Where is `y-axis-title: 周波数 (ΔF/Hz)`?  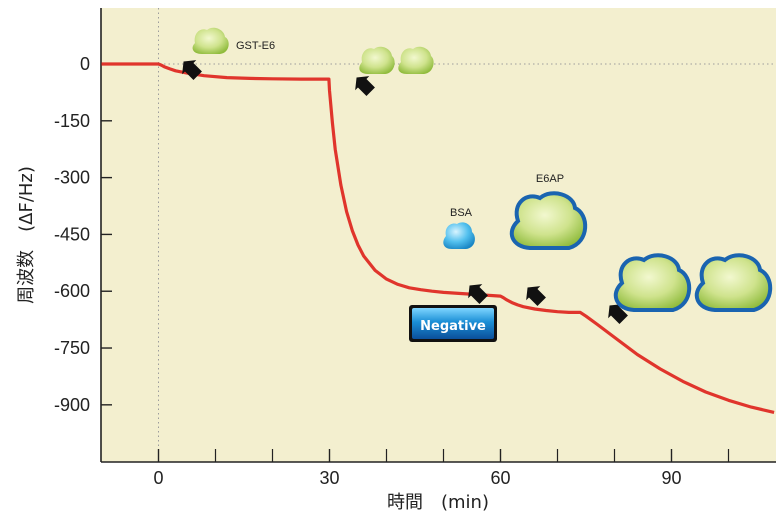
y-axis-title: 周波数 (ΔF/Hz) is located at coordinates (26, 235).